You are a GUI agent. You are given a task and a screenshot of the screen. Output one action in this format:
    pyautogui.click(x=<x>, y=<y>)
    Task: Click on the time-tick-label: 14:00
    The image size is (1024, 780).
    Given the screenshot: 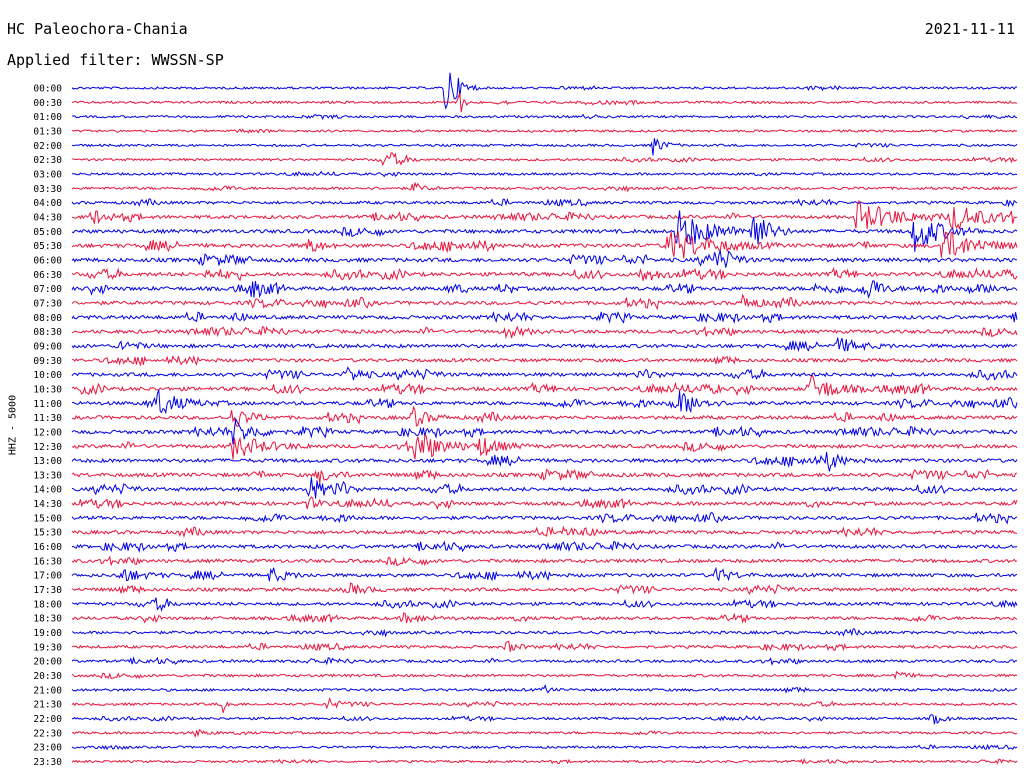 What is the action you would take?
    pyautogui.click(x=47, y=490)
    